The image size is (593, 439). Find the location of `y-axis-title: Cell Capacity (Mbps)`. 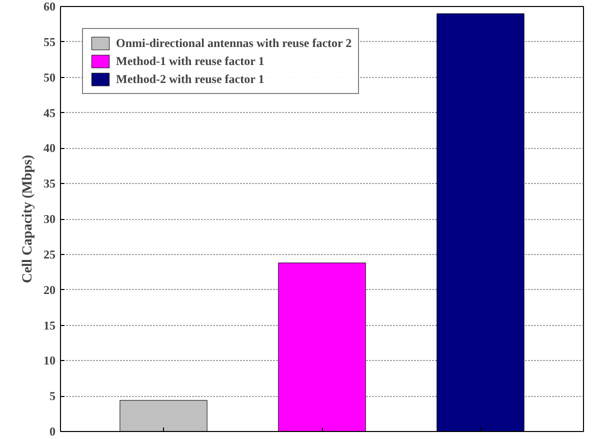

y-axis-title: Cell Capacity (Mbps) is located at coordinates (28, 219).